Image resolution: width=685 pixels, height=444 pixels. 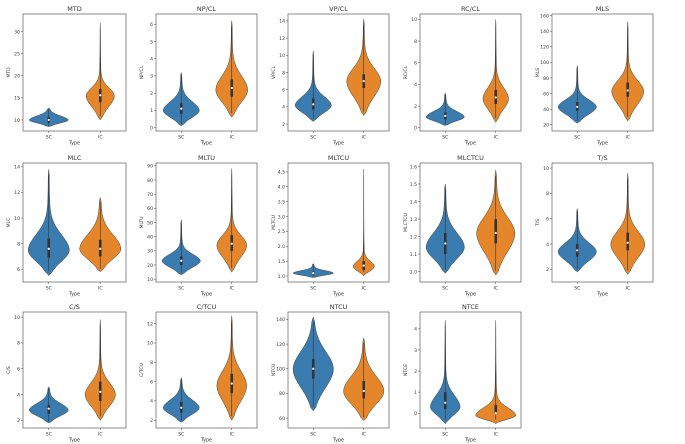 I want to click on y-axis-label: RC/CL, so click(x=406, y=72).